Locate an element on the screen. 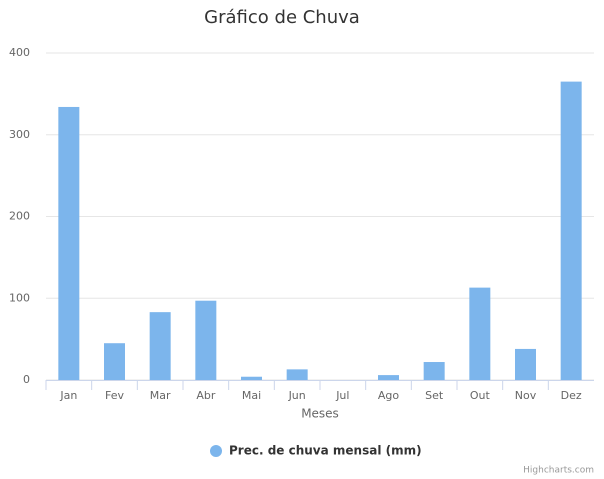  legend-label: Prec. de chuva mensal (mm) is located at coordinates (325, 451).